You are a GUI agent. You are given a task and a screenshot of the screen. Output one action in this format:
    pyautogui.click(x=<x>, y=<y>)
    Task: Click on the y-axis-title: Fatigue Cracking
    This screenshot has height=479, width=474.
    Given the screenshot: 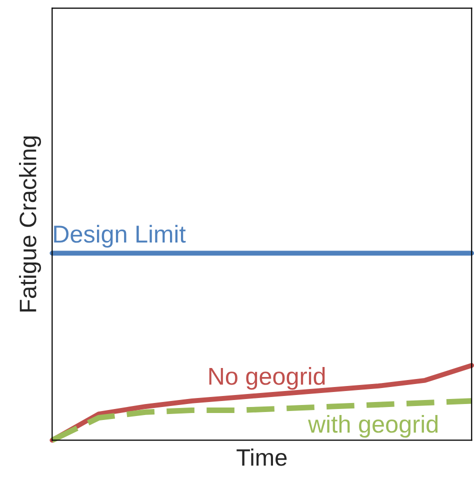 What is the action you would take?
    pyautogui.click(x=30, y=224)
    